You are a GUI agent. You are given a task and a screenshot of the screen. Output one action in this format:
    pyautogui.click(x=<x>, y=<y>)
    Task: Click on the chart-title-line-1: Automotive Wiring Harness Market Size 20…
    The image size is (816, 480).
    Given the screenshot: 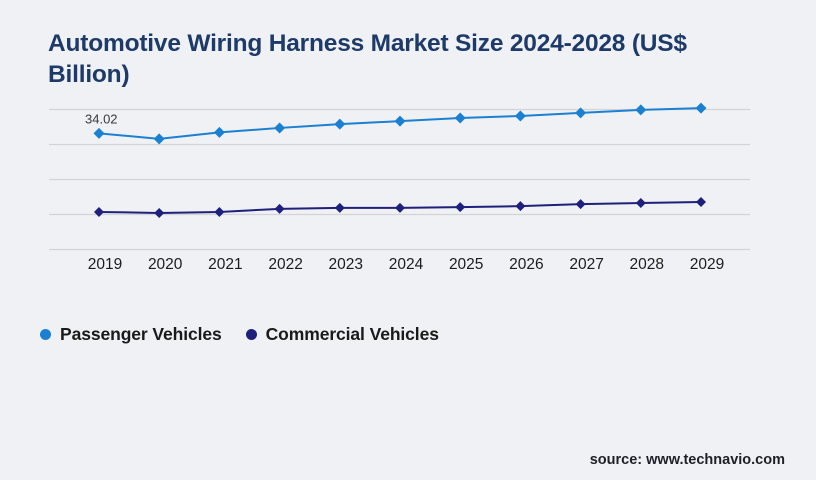 What is the action you would take?
    pyautogui.click(x=367, y=44)
    